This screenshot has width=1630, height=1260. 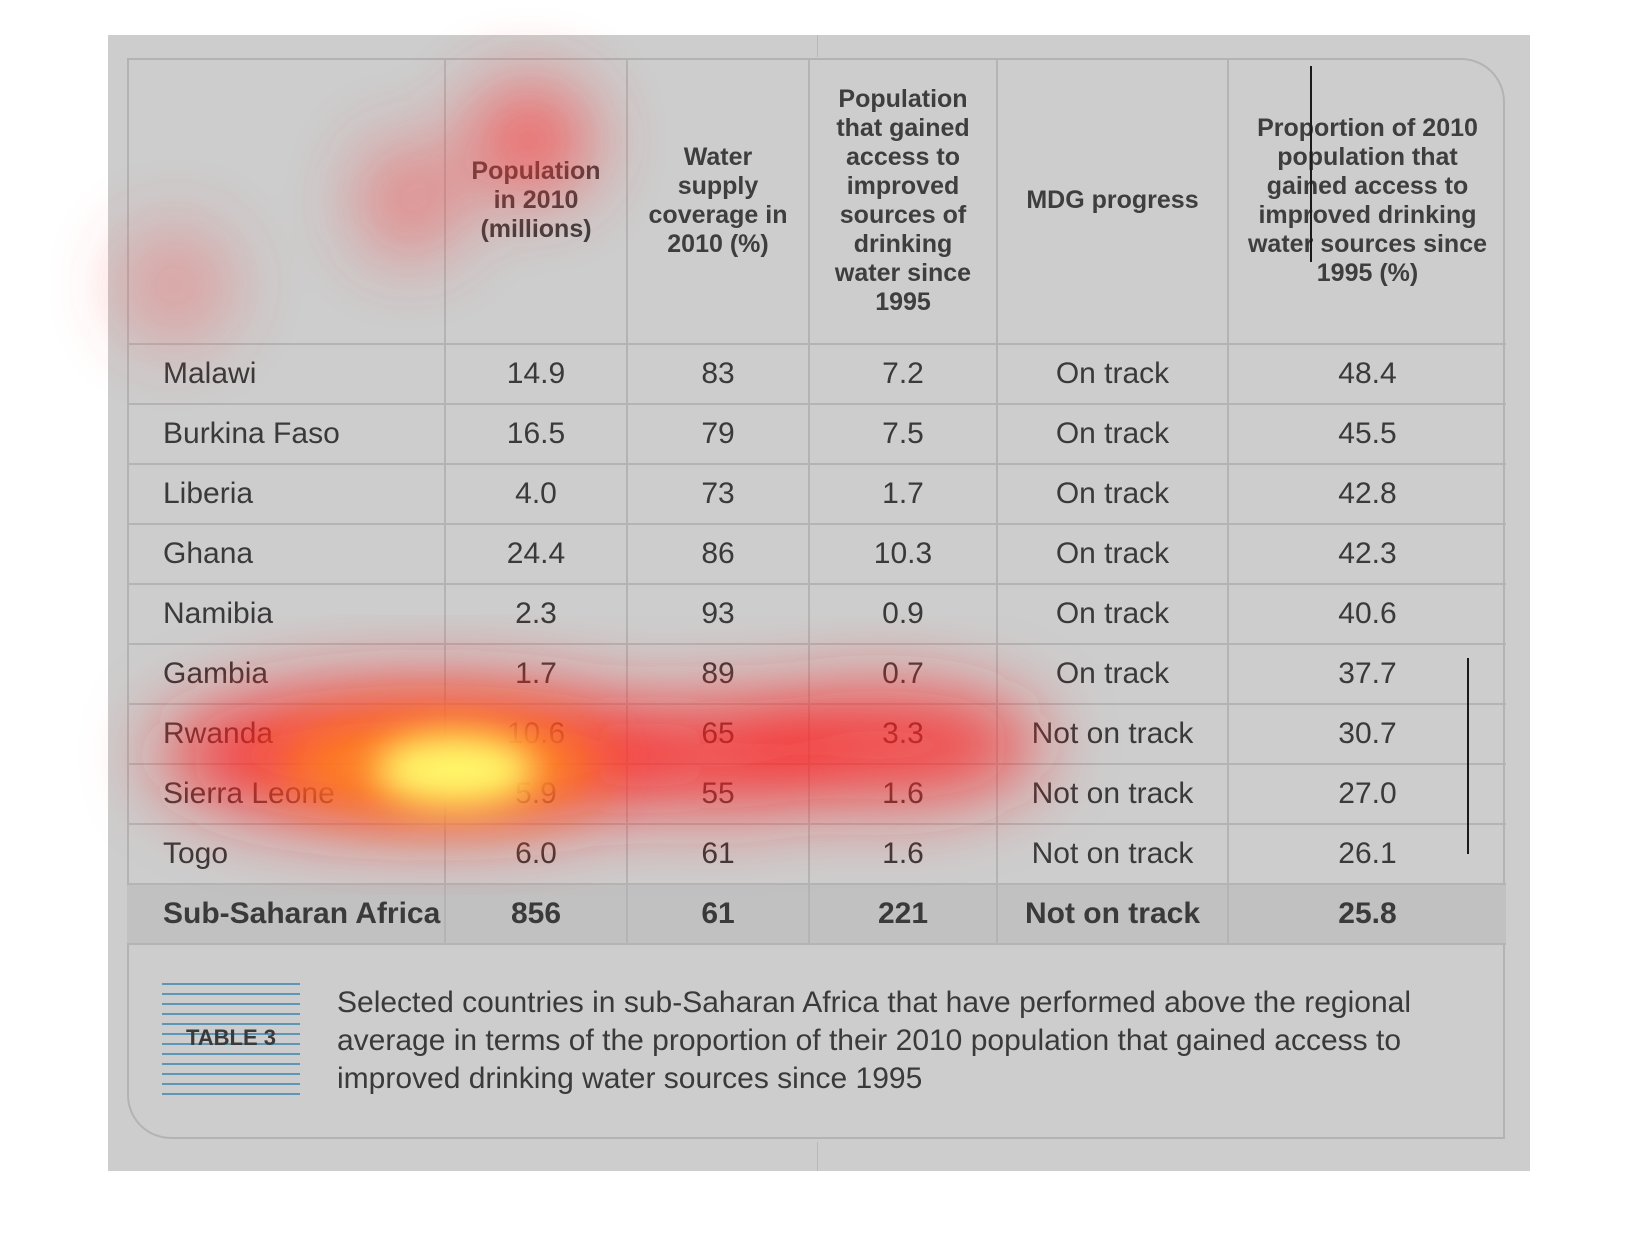 I want to click on table-row: Namibia 2.3 93 0.9 On track 40.6, so click(x=816, y=614).